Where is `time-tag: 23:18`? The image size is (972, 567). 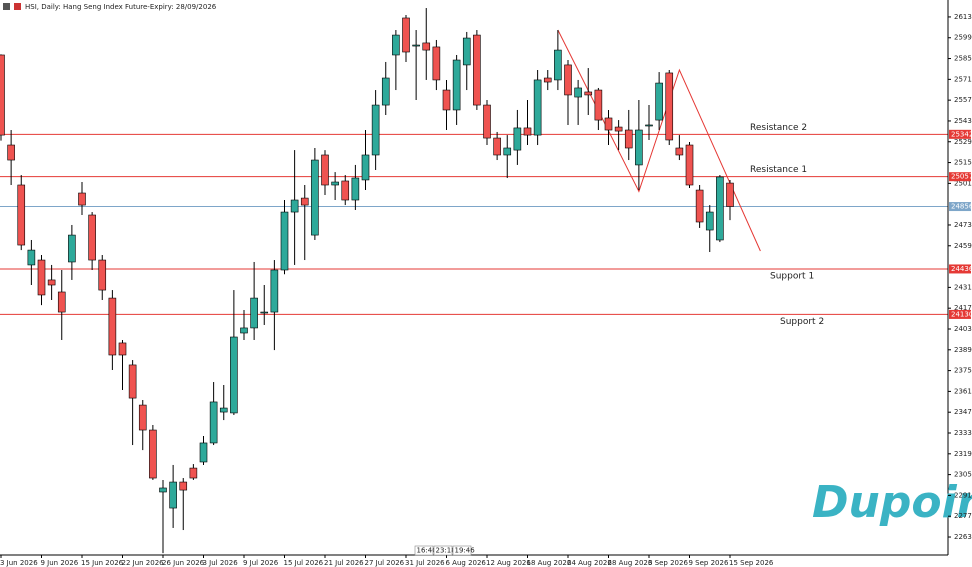
time-tag: 23:18 is located at coordinates (446, 551).